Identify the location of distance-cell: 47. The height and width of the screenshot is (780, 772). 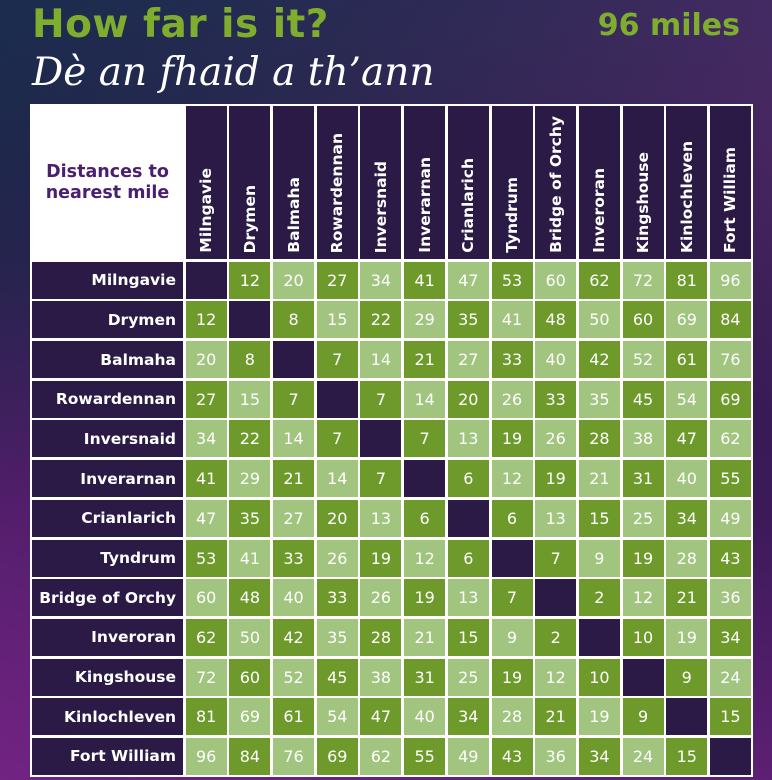
(381, 717).